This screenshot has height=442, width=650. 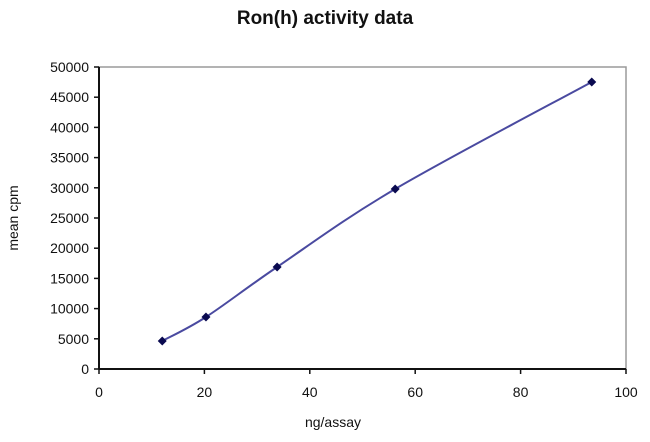 What do you see at coordinates (205, 392) in the screenshot?
I see `x-tick-label: 20` at bounding box center [205, 392].